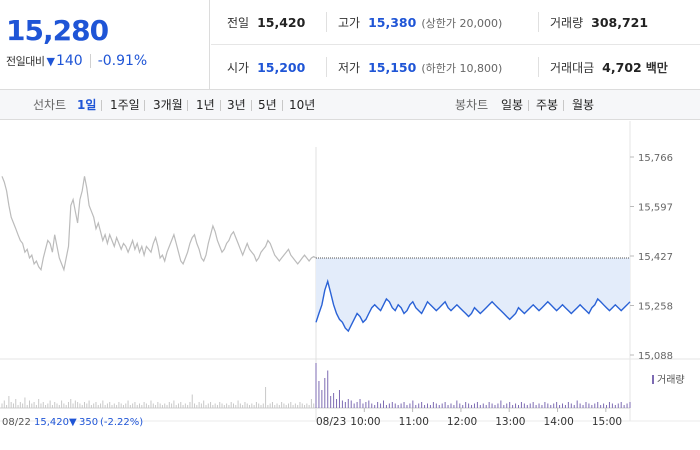 The image size is (700, 450). I want to click on x-tick-label: 14:00, so click(559, 422).